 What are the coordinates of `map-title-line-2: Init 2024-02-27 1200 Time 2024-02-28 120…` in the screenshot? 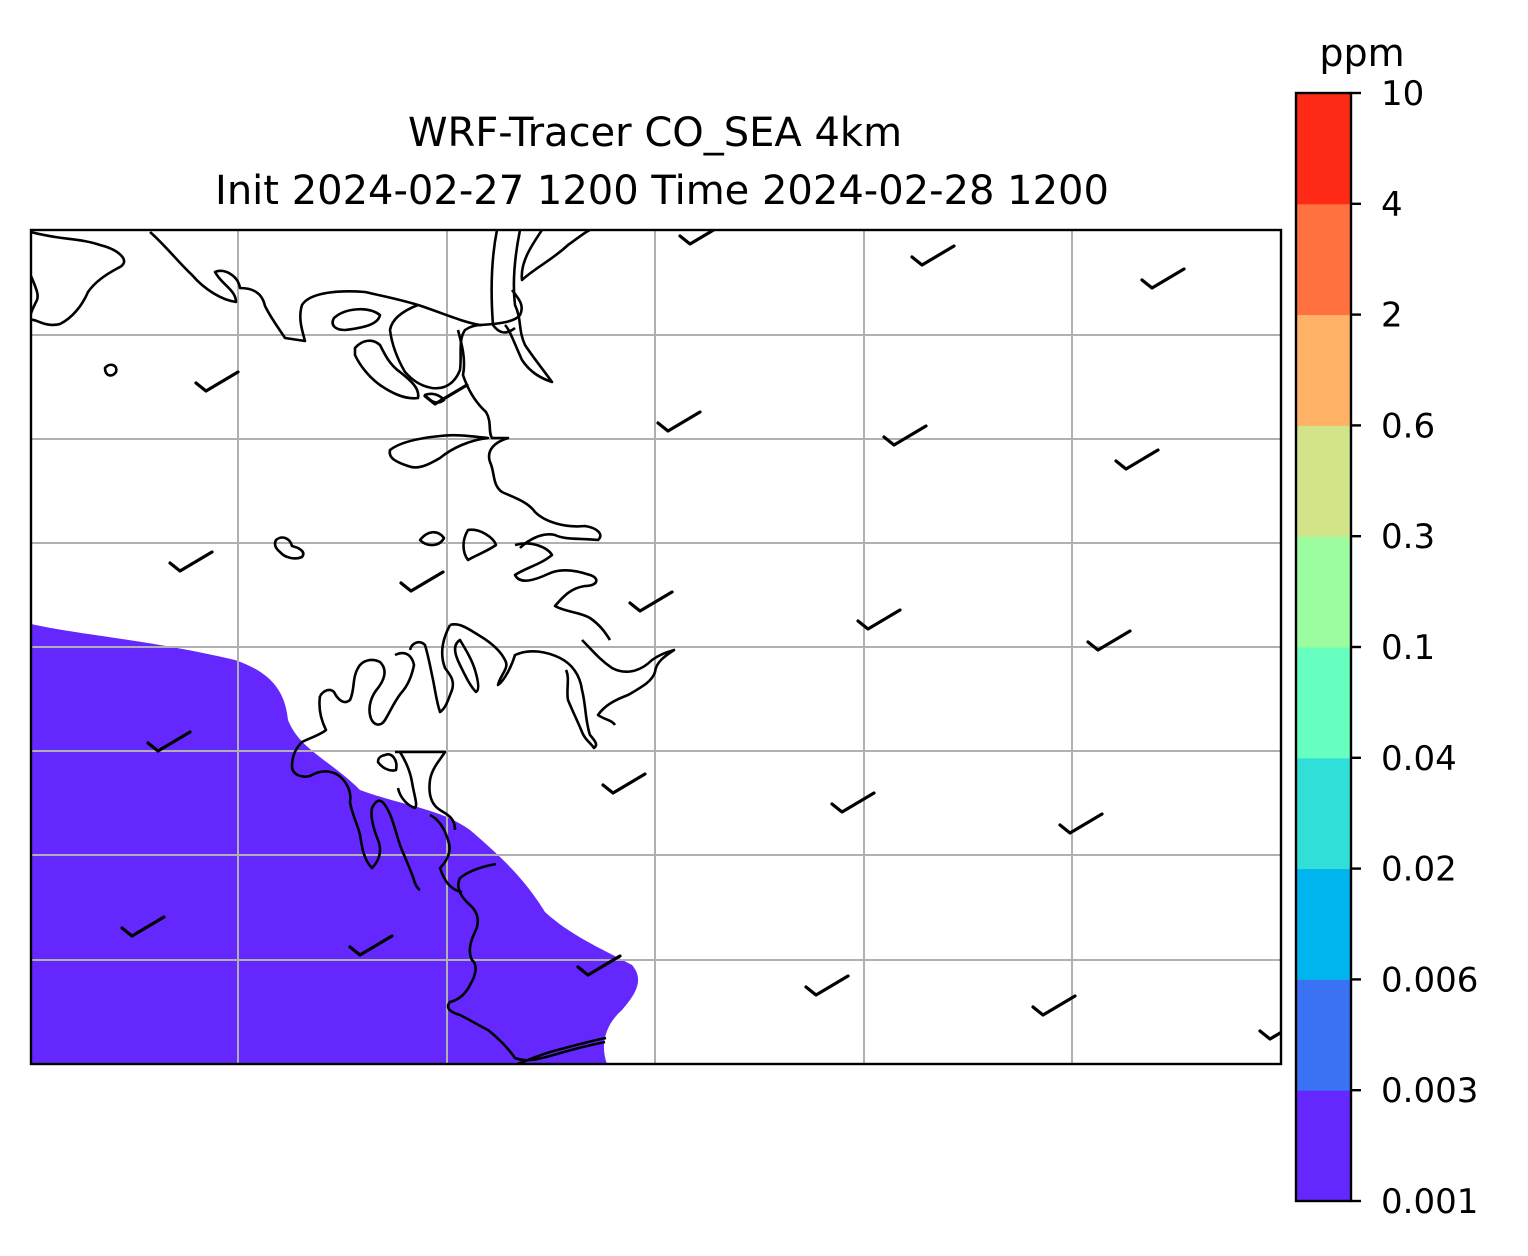 It's located at (662, 191).